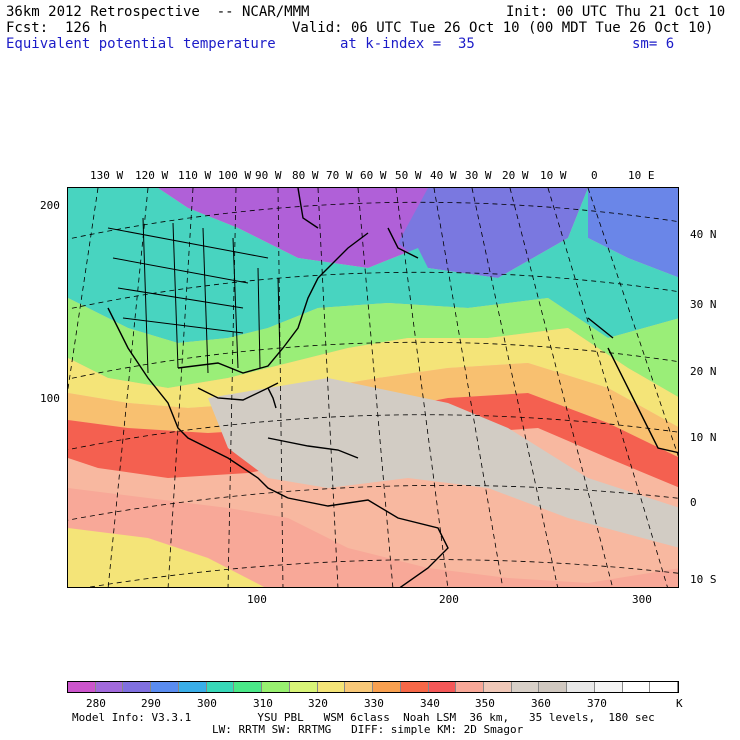  Describe the element at coordinates (195, 175) in the screenshot. I see `lon-label: 110 W` at that location.